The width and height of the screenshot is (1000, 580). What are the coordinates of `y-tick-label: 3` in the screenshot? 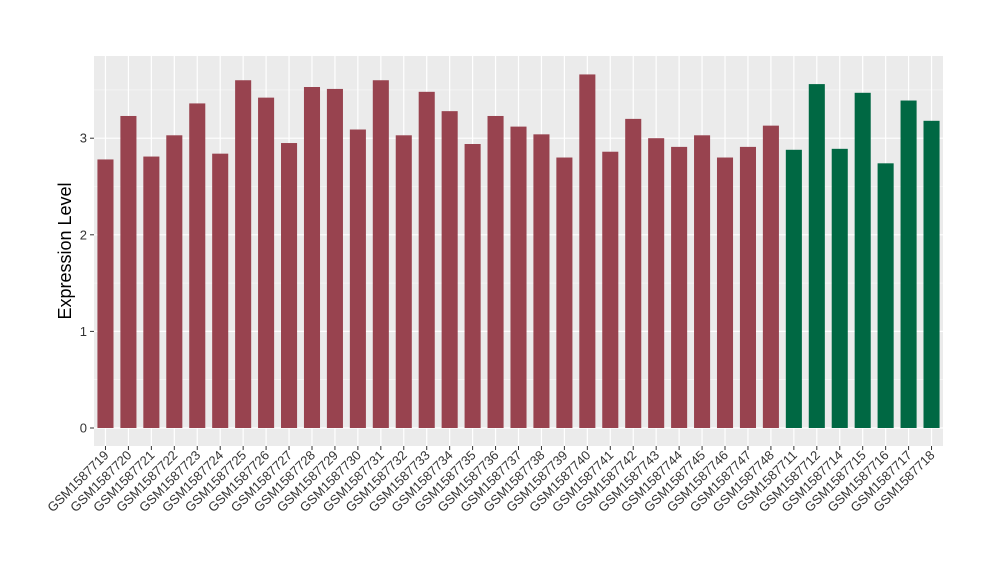 It's located at (83, 138).